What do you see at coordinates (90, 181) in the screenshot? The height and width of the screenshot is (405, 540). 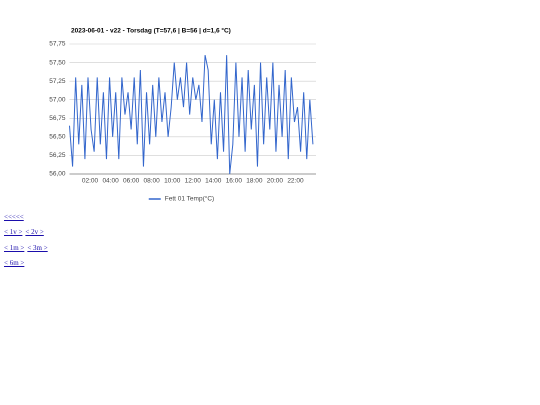 I see `x-tick-label: 02:00` at bounding box center [90, 181].